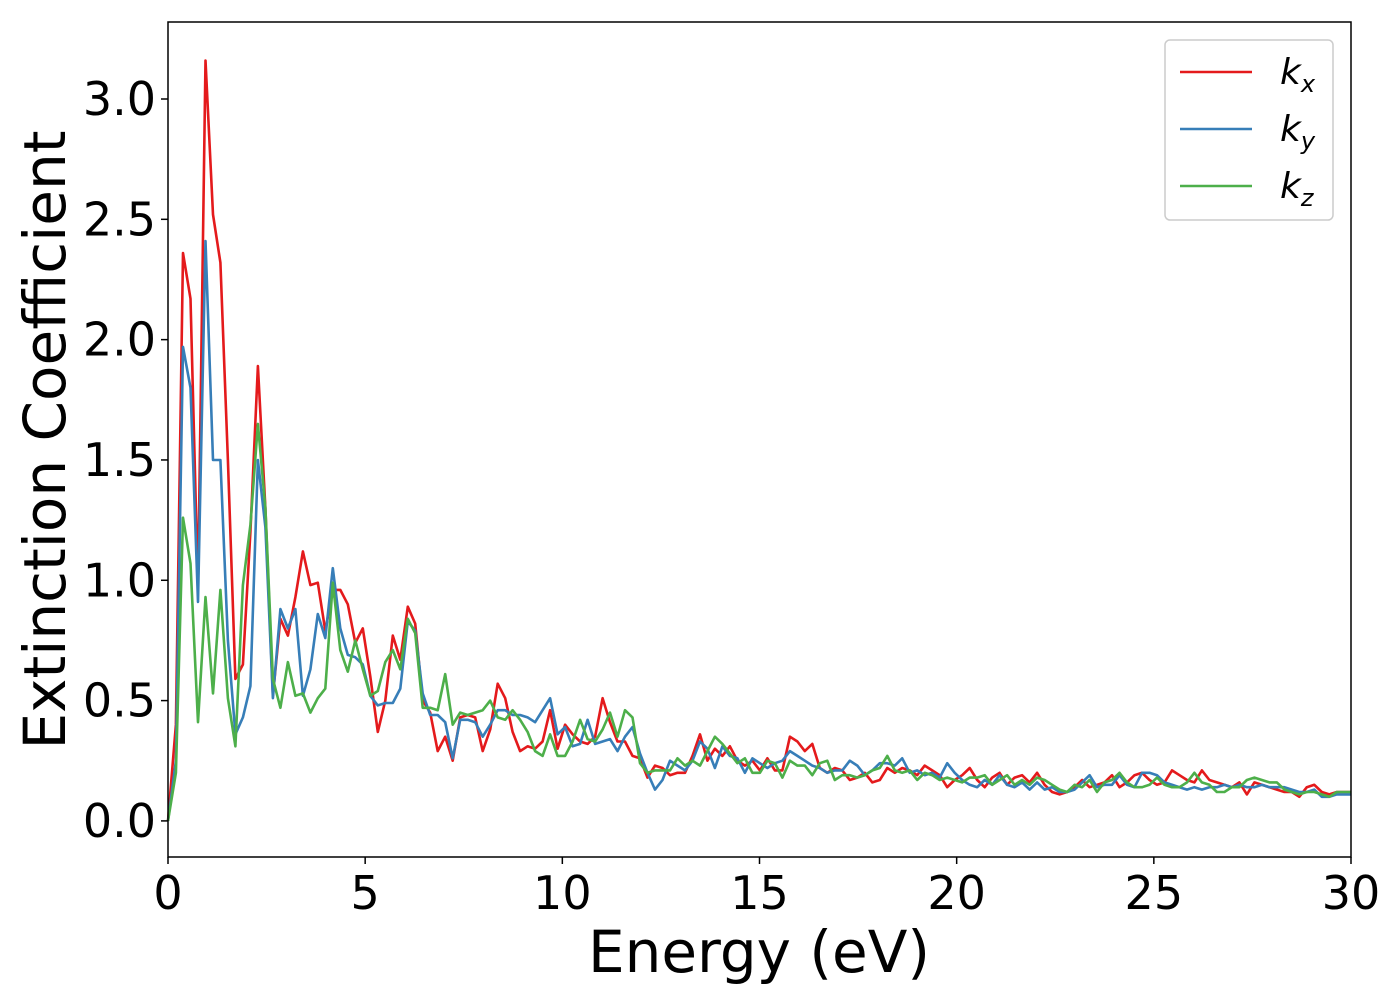 This screenshot has height=1000, width=1400. Describe the element at coordinates (167, 893) in the screenshot. I see `x-tick-label: 0` at that location.